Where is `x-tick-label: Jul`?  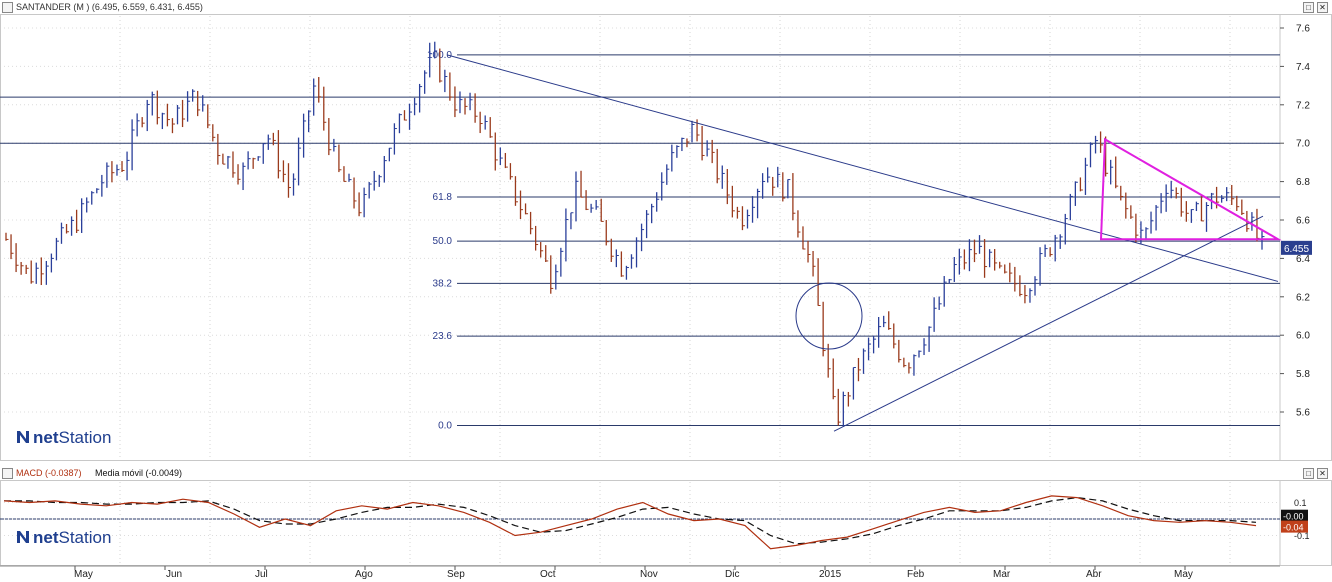 x-tick-label: Jul is located at coordinates (261, 574).